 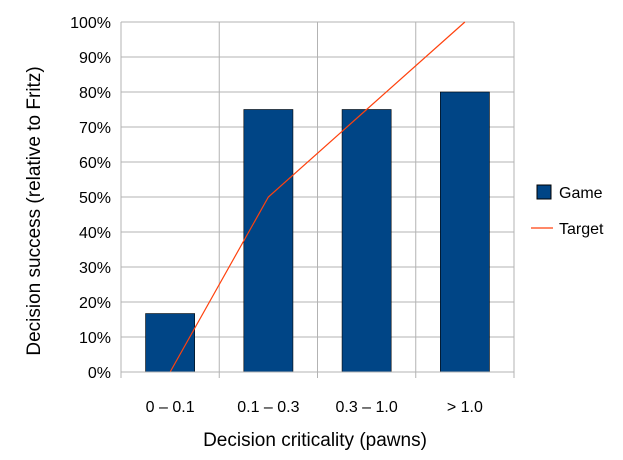 What do you see at coordinates (567, 211) in the screenshot?
I see `legend: Game Target` at bounding box center [567, 211].